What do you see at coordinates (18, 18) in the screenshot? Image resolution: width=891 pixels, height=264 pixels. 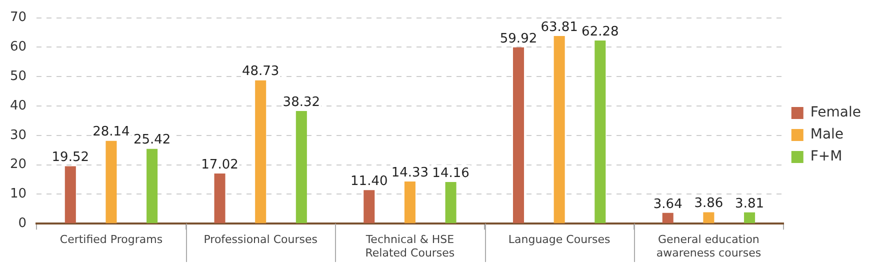 I see `y-tick-label: 70` at bounding box center [18, 18].